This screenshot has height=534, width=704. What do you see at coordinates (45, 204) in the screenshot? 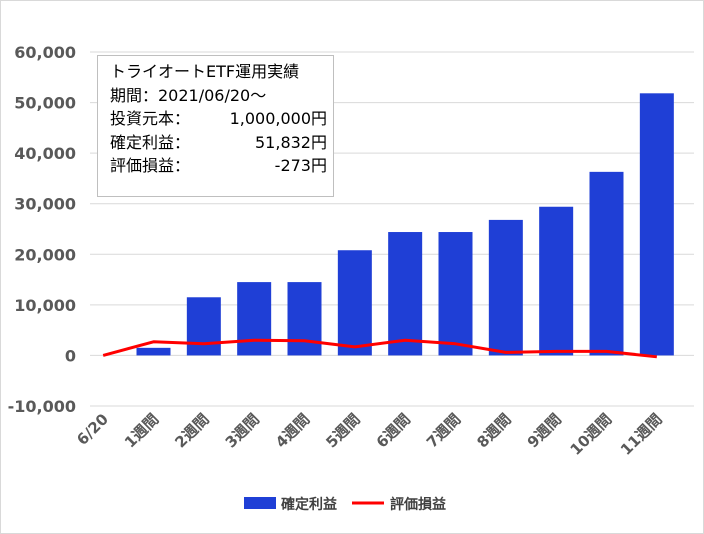
I see `y-tick-label: 30,000` at bounding box center [45, 204].